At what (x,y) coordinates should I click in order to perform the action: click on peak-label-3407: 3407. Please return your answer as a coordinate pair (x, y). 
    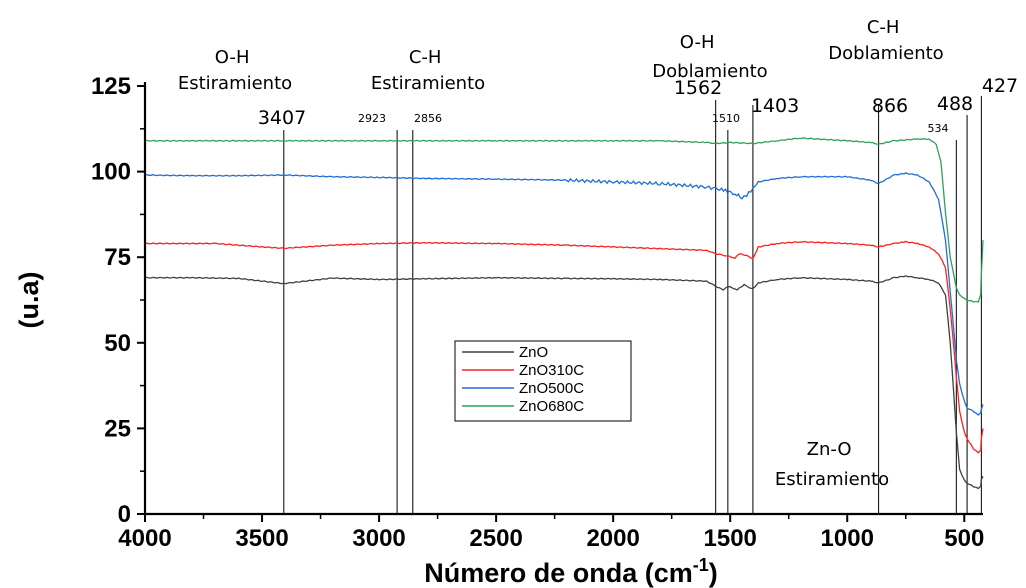
    Looking at the image, I should click on (282, 118).